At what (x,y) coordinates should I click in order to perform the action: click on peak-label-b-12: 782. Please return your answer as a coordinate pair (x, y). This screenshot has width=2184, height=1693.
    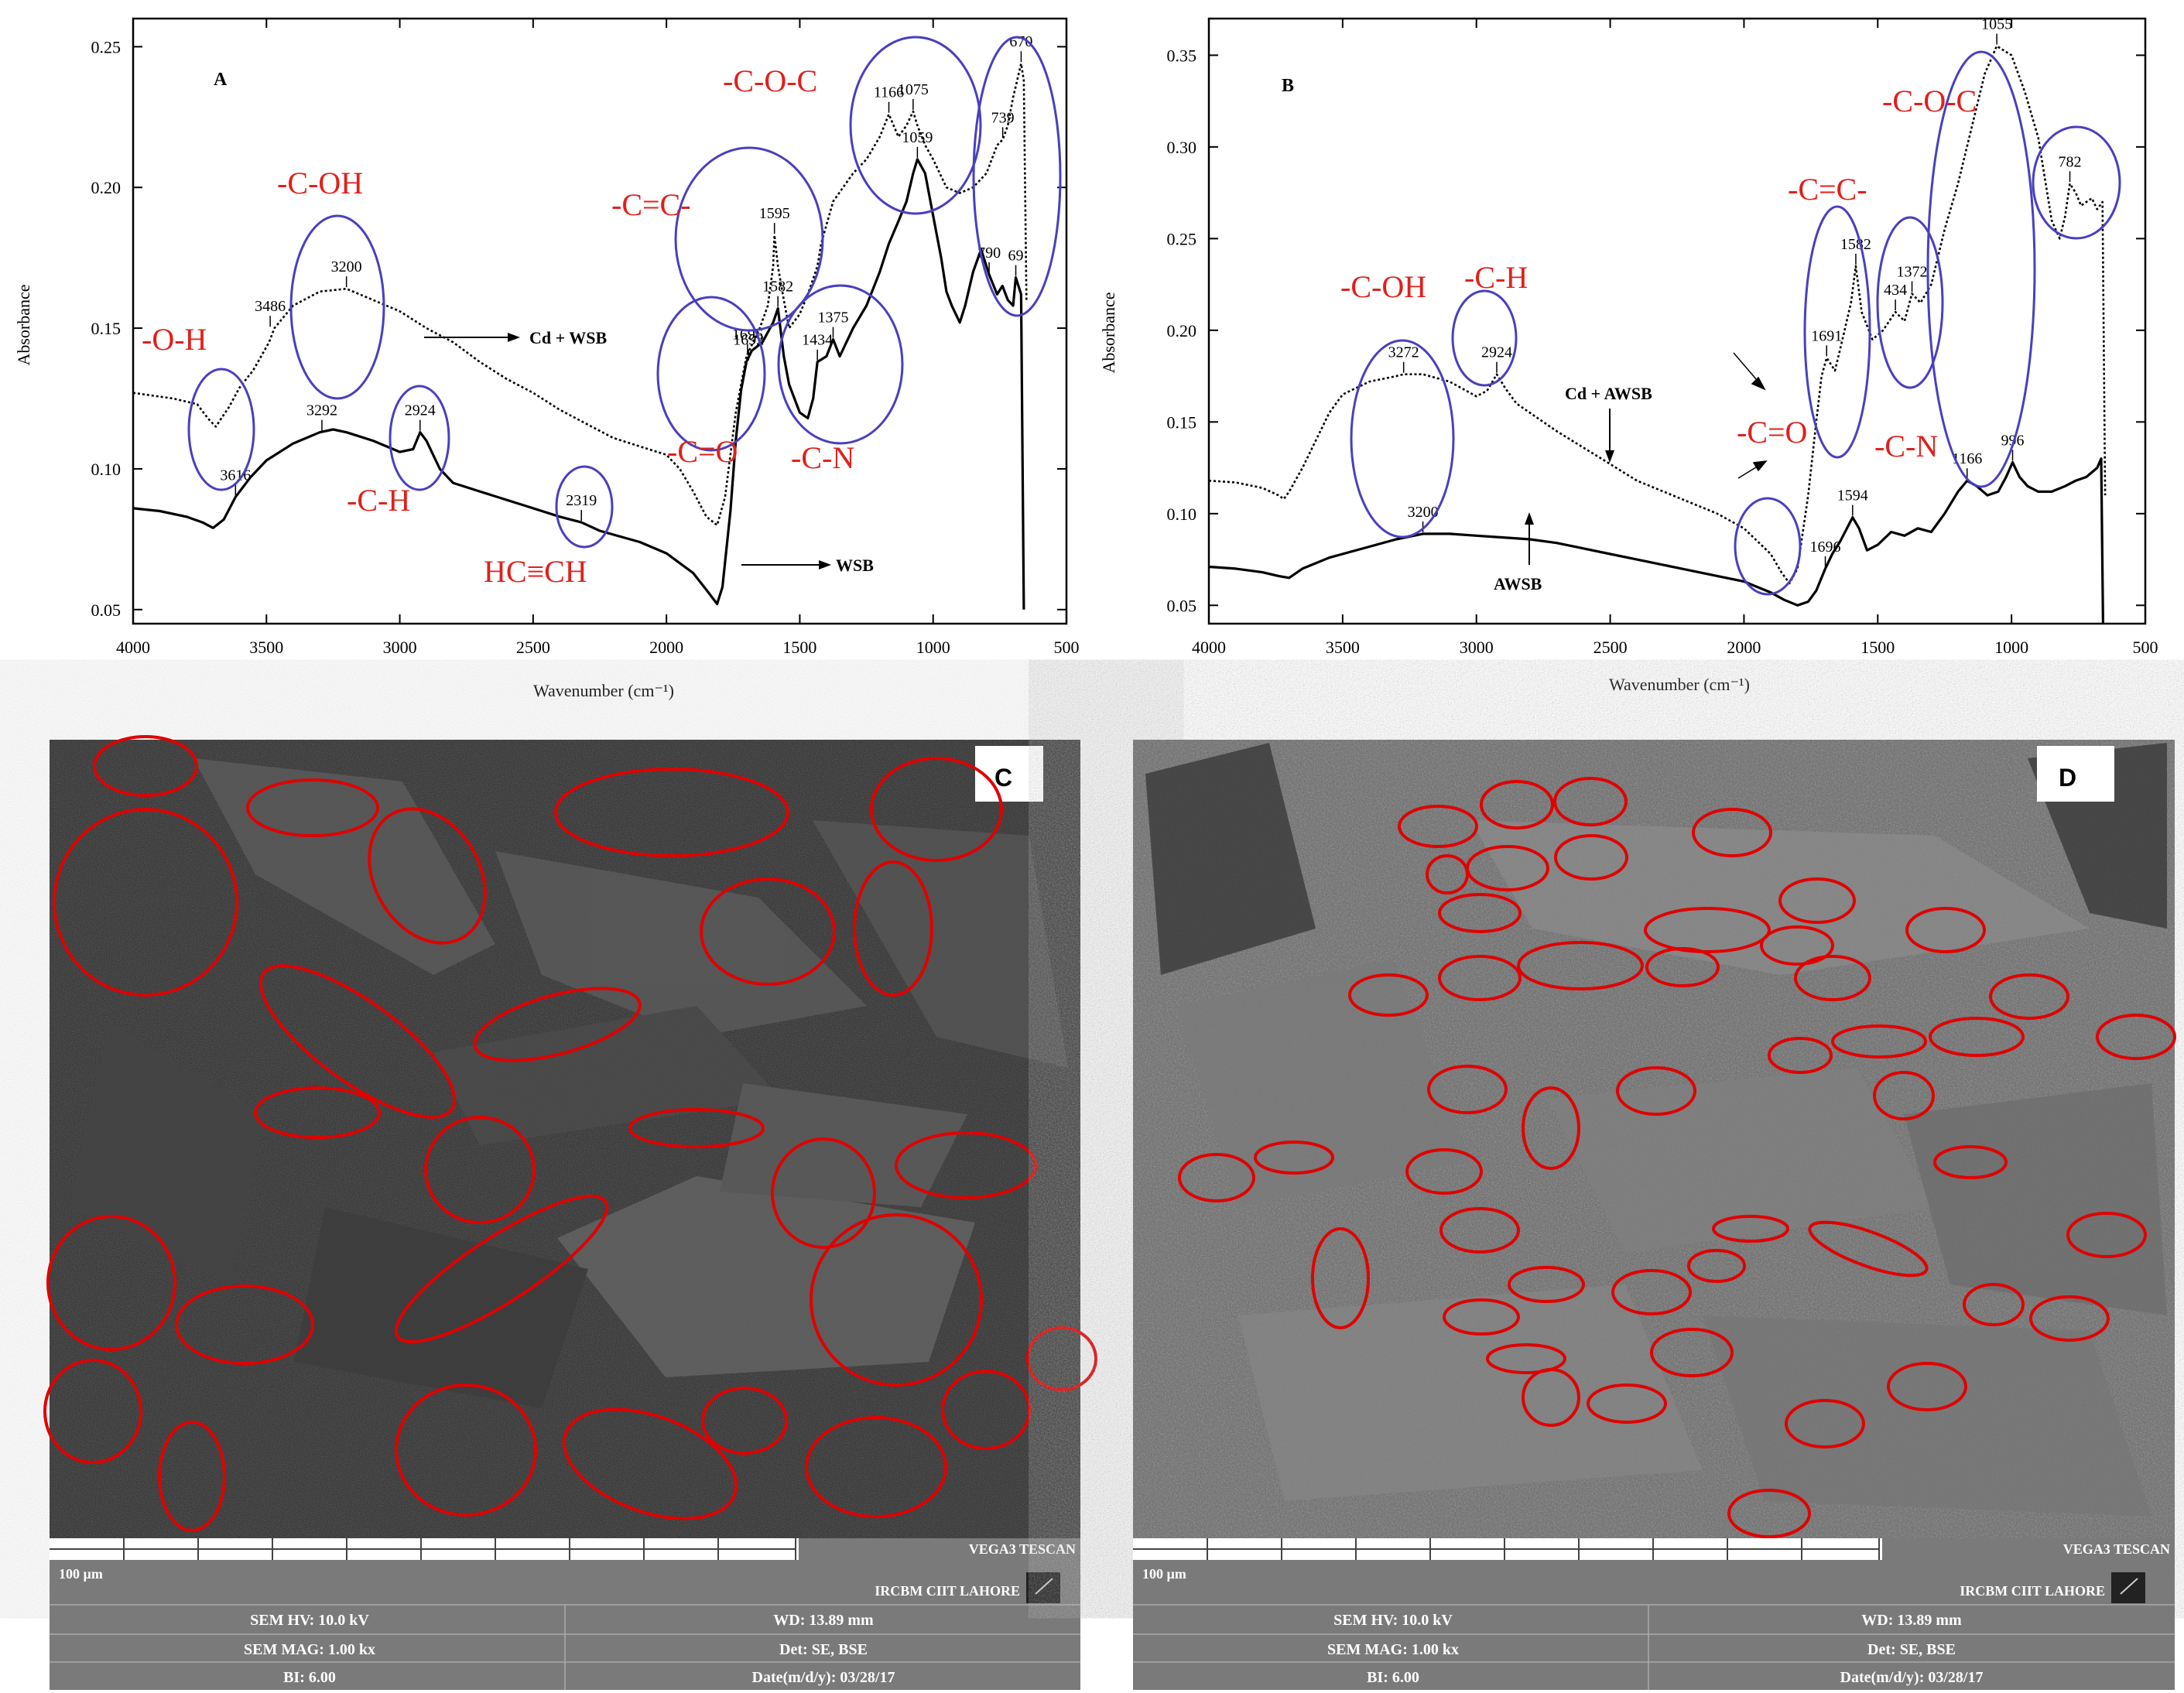
    Looking at the image, I should click on (2070, 161).